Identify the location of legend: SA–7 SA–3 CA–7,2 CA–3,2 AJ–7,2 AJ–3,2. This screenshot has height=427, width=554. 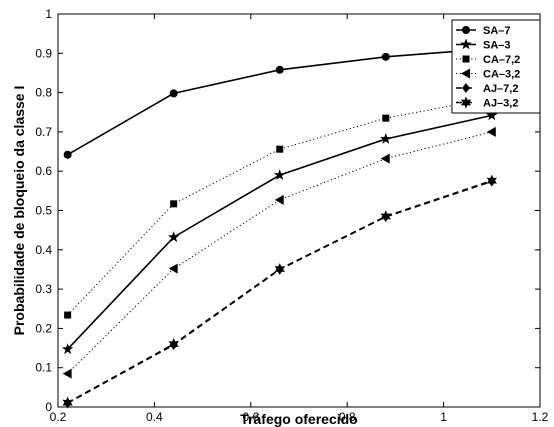
(496, 66).